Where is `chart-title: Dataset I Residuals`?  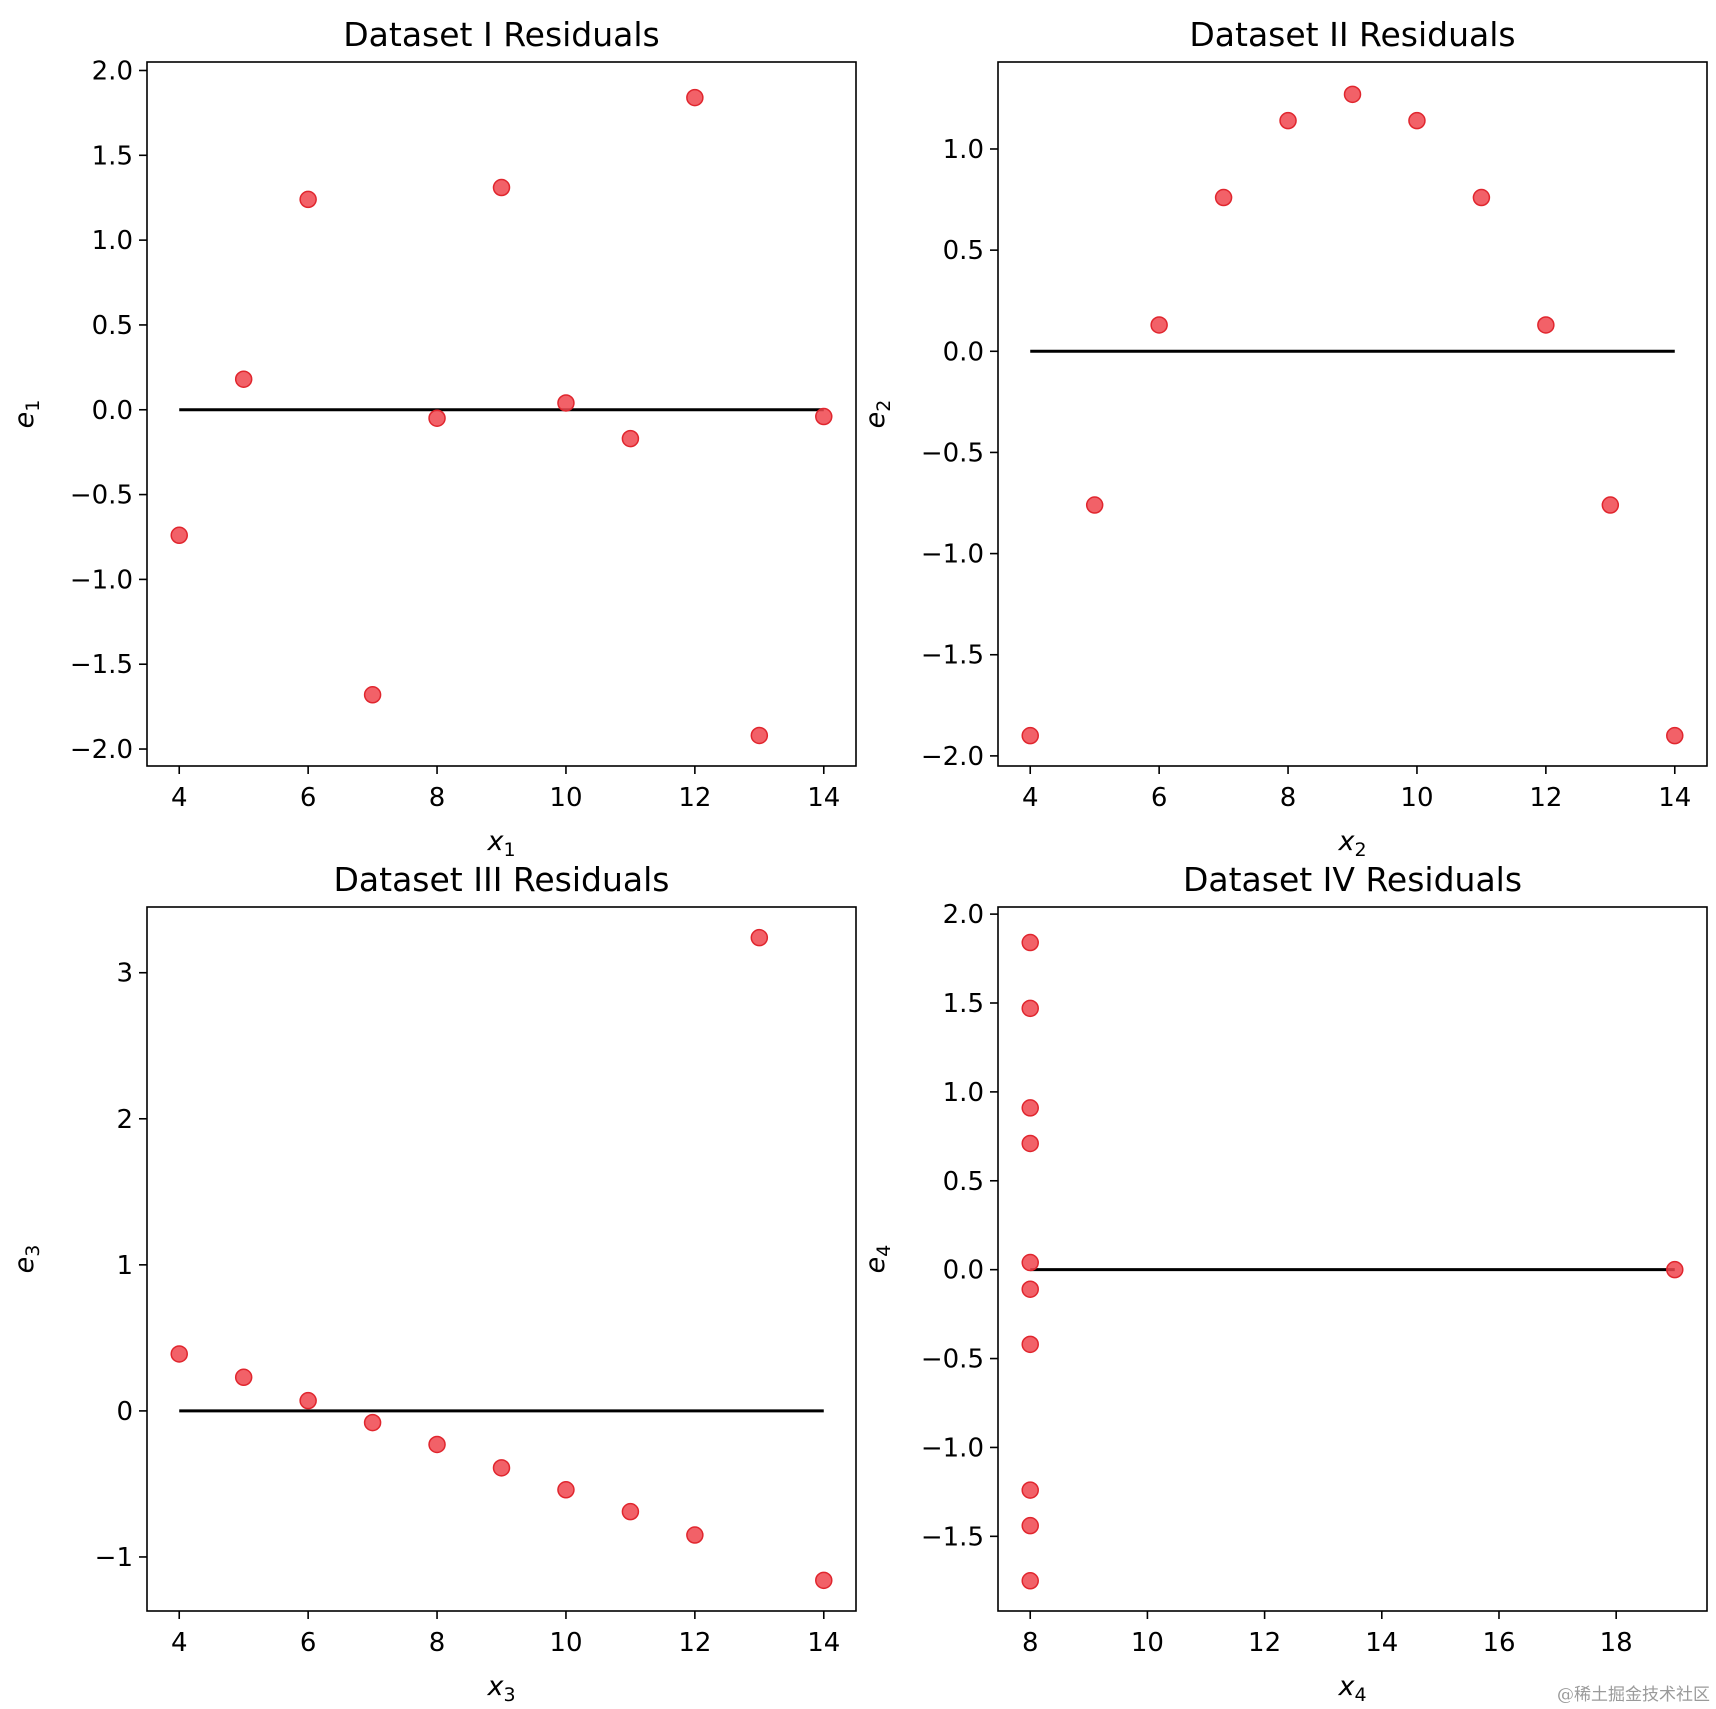
chart-title: Dataset I Residuals is located at coordinates (501, 34).